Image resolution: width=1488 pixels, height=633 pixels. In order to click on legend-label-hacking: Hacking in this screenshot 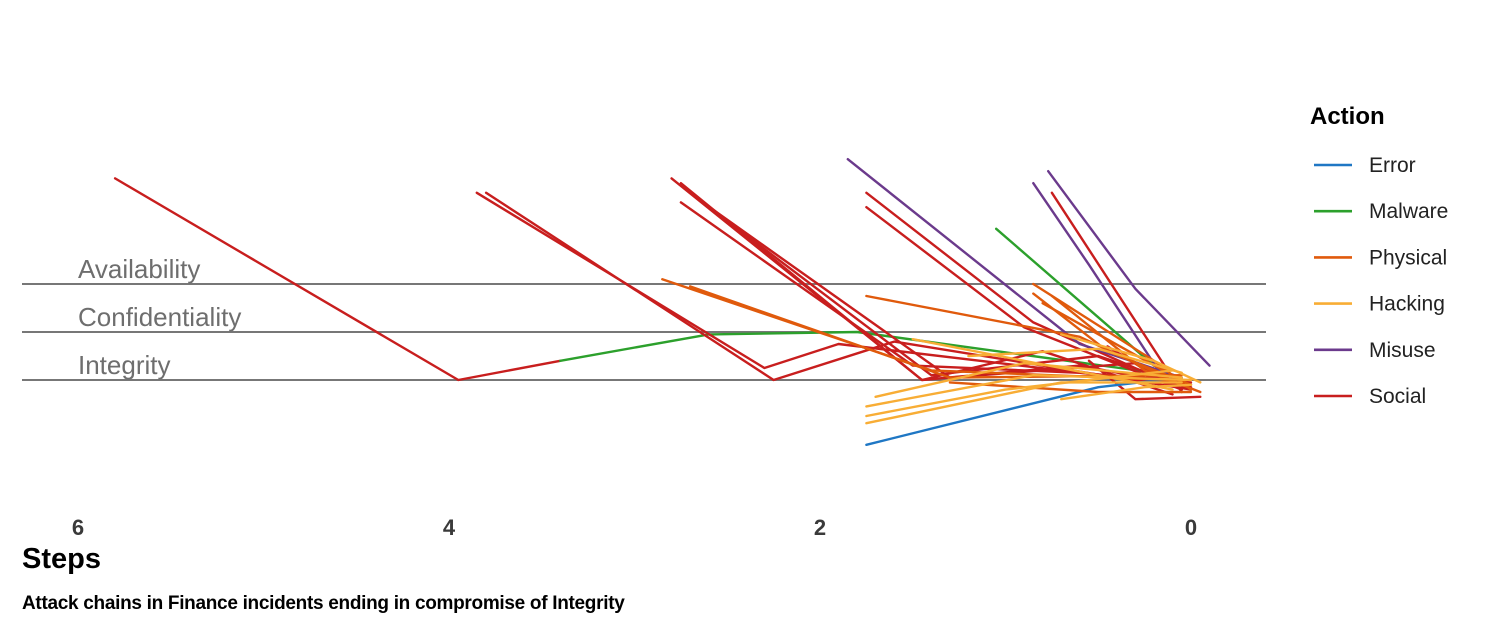, I will do `click(1407, 304)`.